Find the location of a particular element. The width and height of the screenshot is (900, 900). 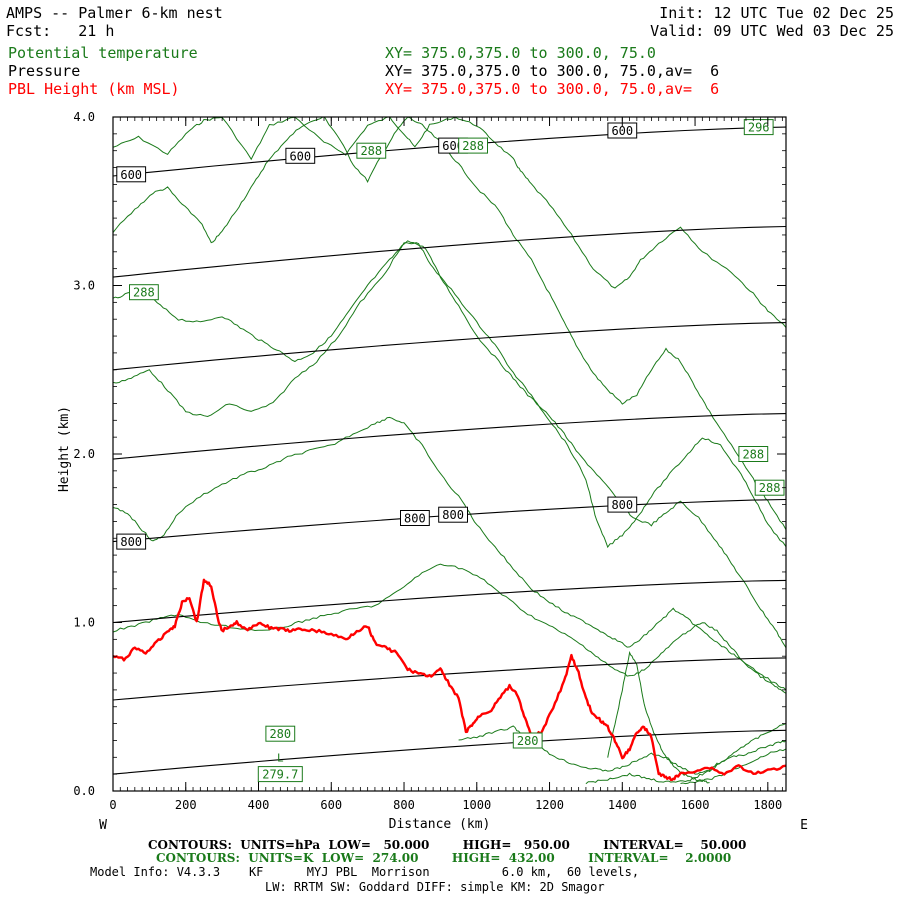

theta-label-2: 296 is located at coordinates (759, 128).